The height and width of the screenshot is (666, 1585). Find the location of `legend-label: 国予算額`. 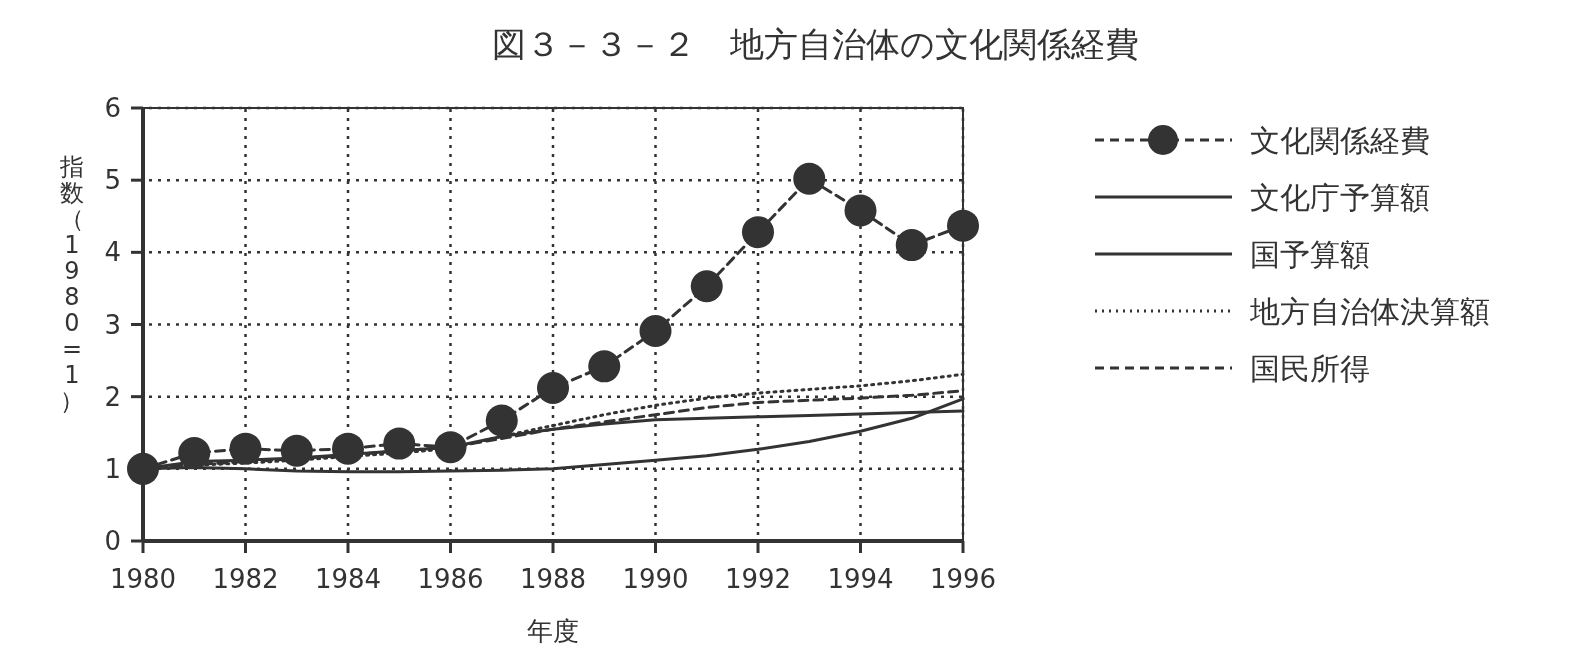

legend-label: 国予算額 is located at coordinates (1310, 254).